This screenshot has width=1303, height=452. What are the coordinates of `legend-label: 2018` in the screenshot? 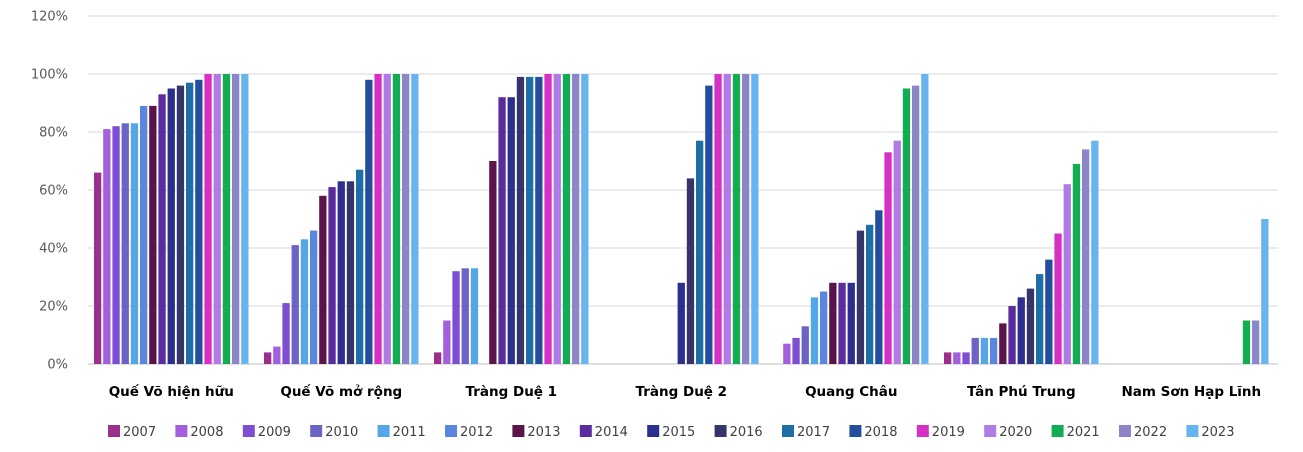 It's located at (880, 432).